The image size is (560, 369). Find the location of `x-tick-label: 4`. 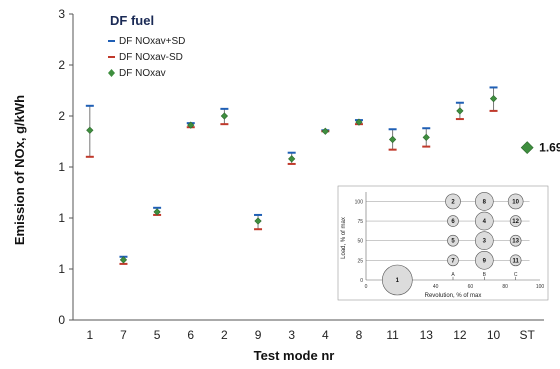

x-tick-label: 4 is located at coordinates (325, 335).